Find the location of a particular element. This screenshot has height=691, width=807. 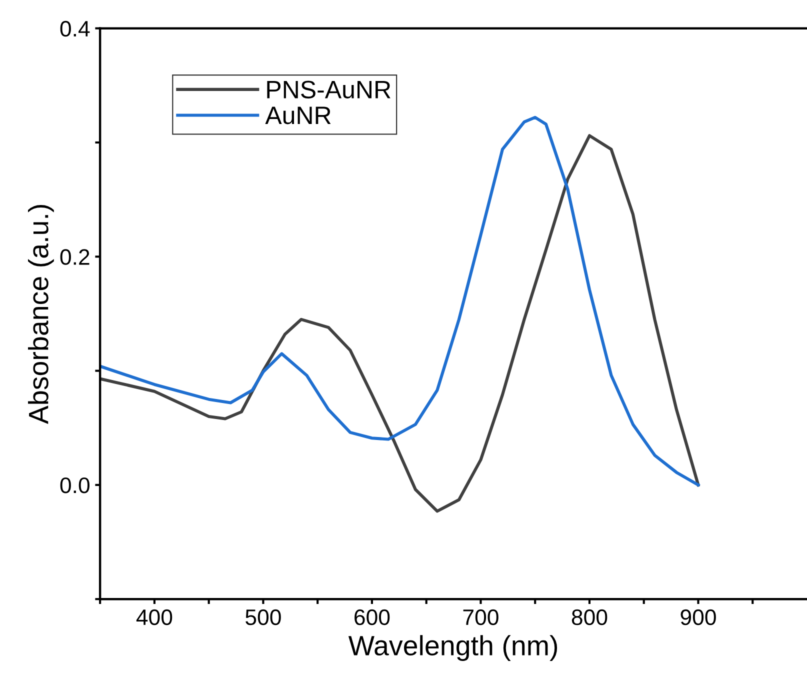

x-tick-label: 500 is located at coordinates (263, 617).